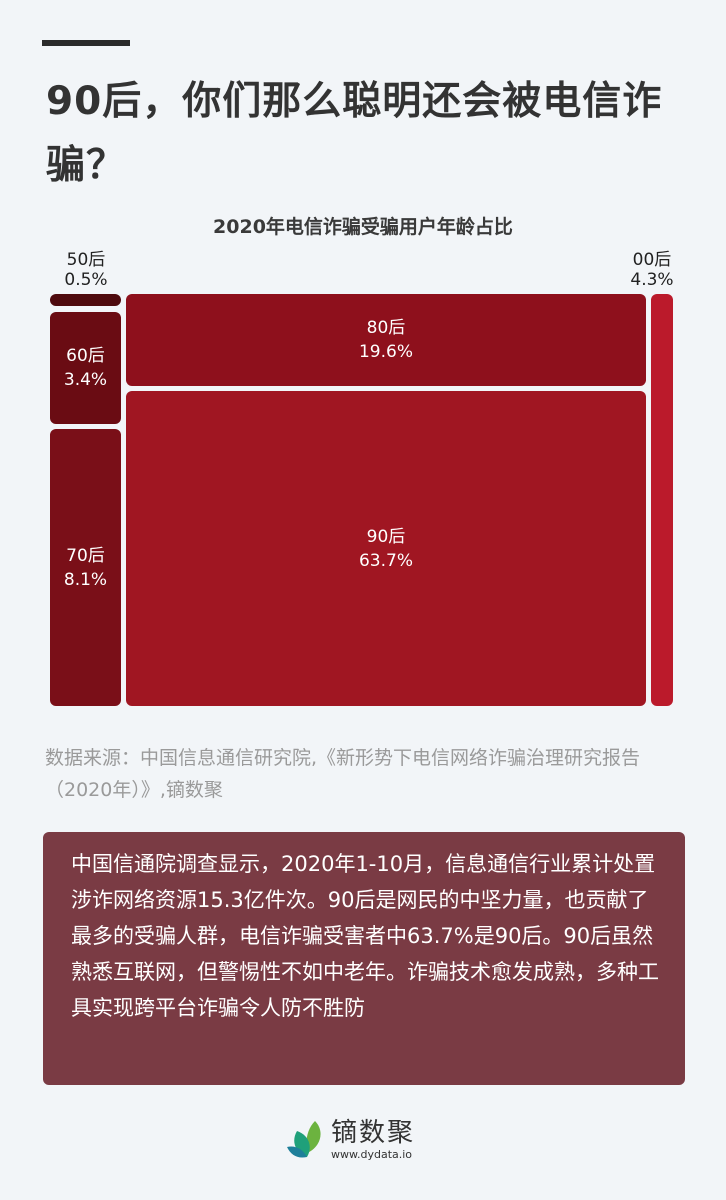 Image resolution: width=726 pixels, height=1200 pixels. Describe the element at coordinates (386, 340) in the screenshot. I see `tile-80s: 80后 19.6%` at that location.